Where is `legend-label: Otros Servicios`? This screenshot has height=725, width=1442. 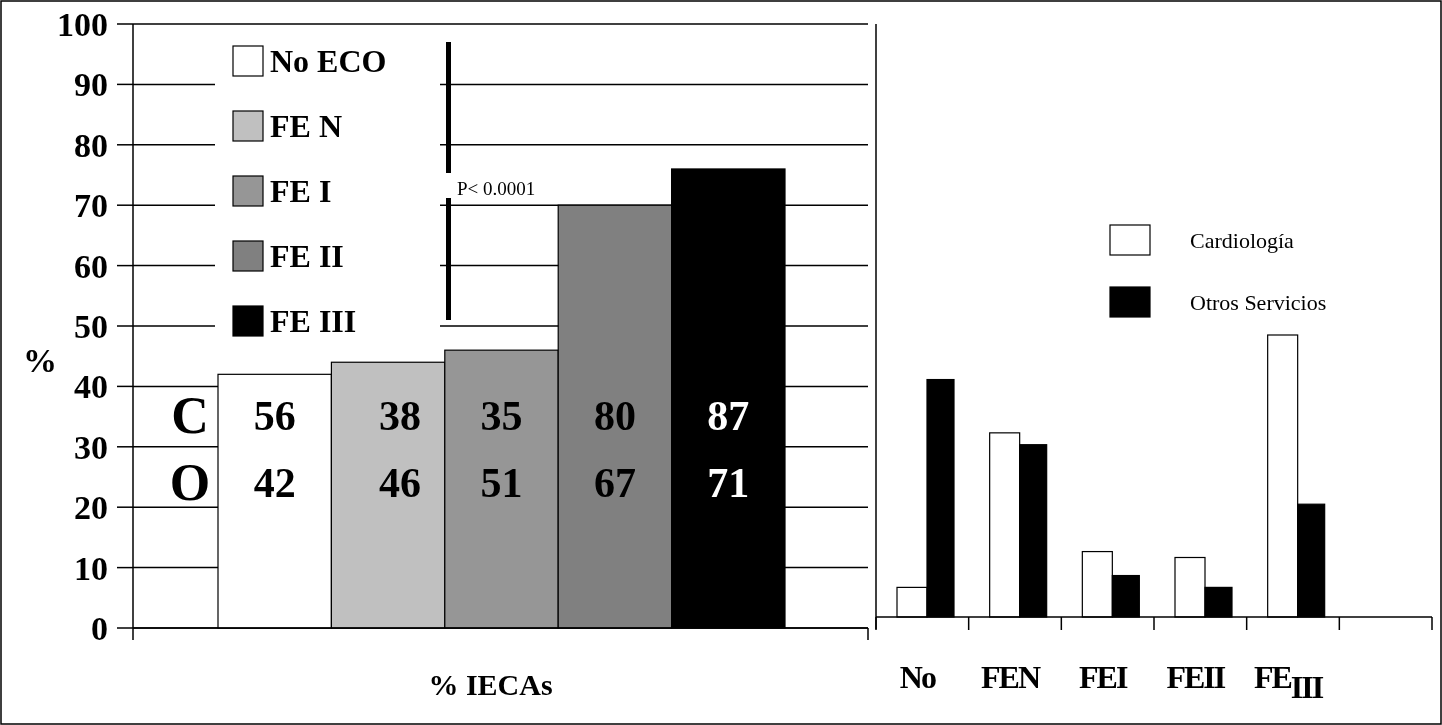
legend-label: Otros Servicios is located at coordinates (1258, 302).